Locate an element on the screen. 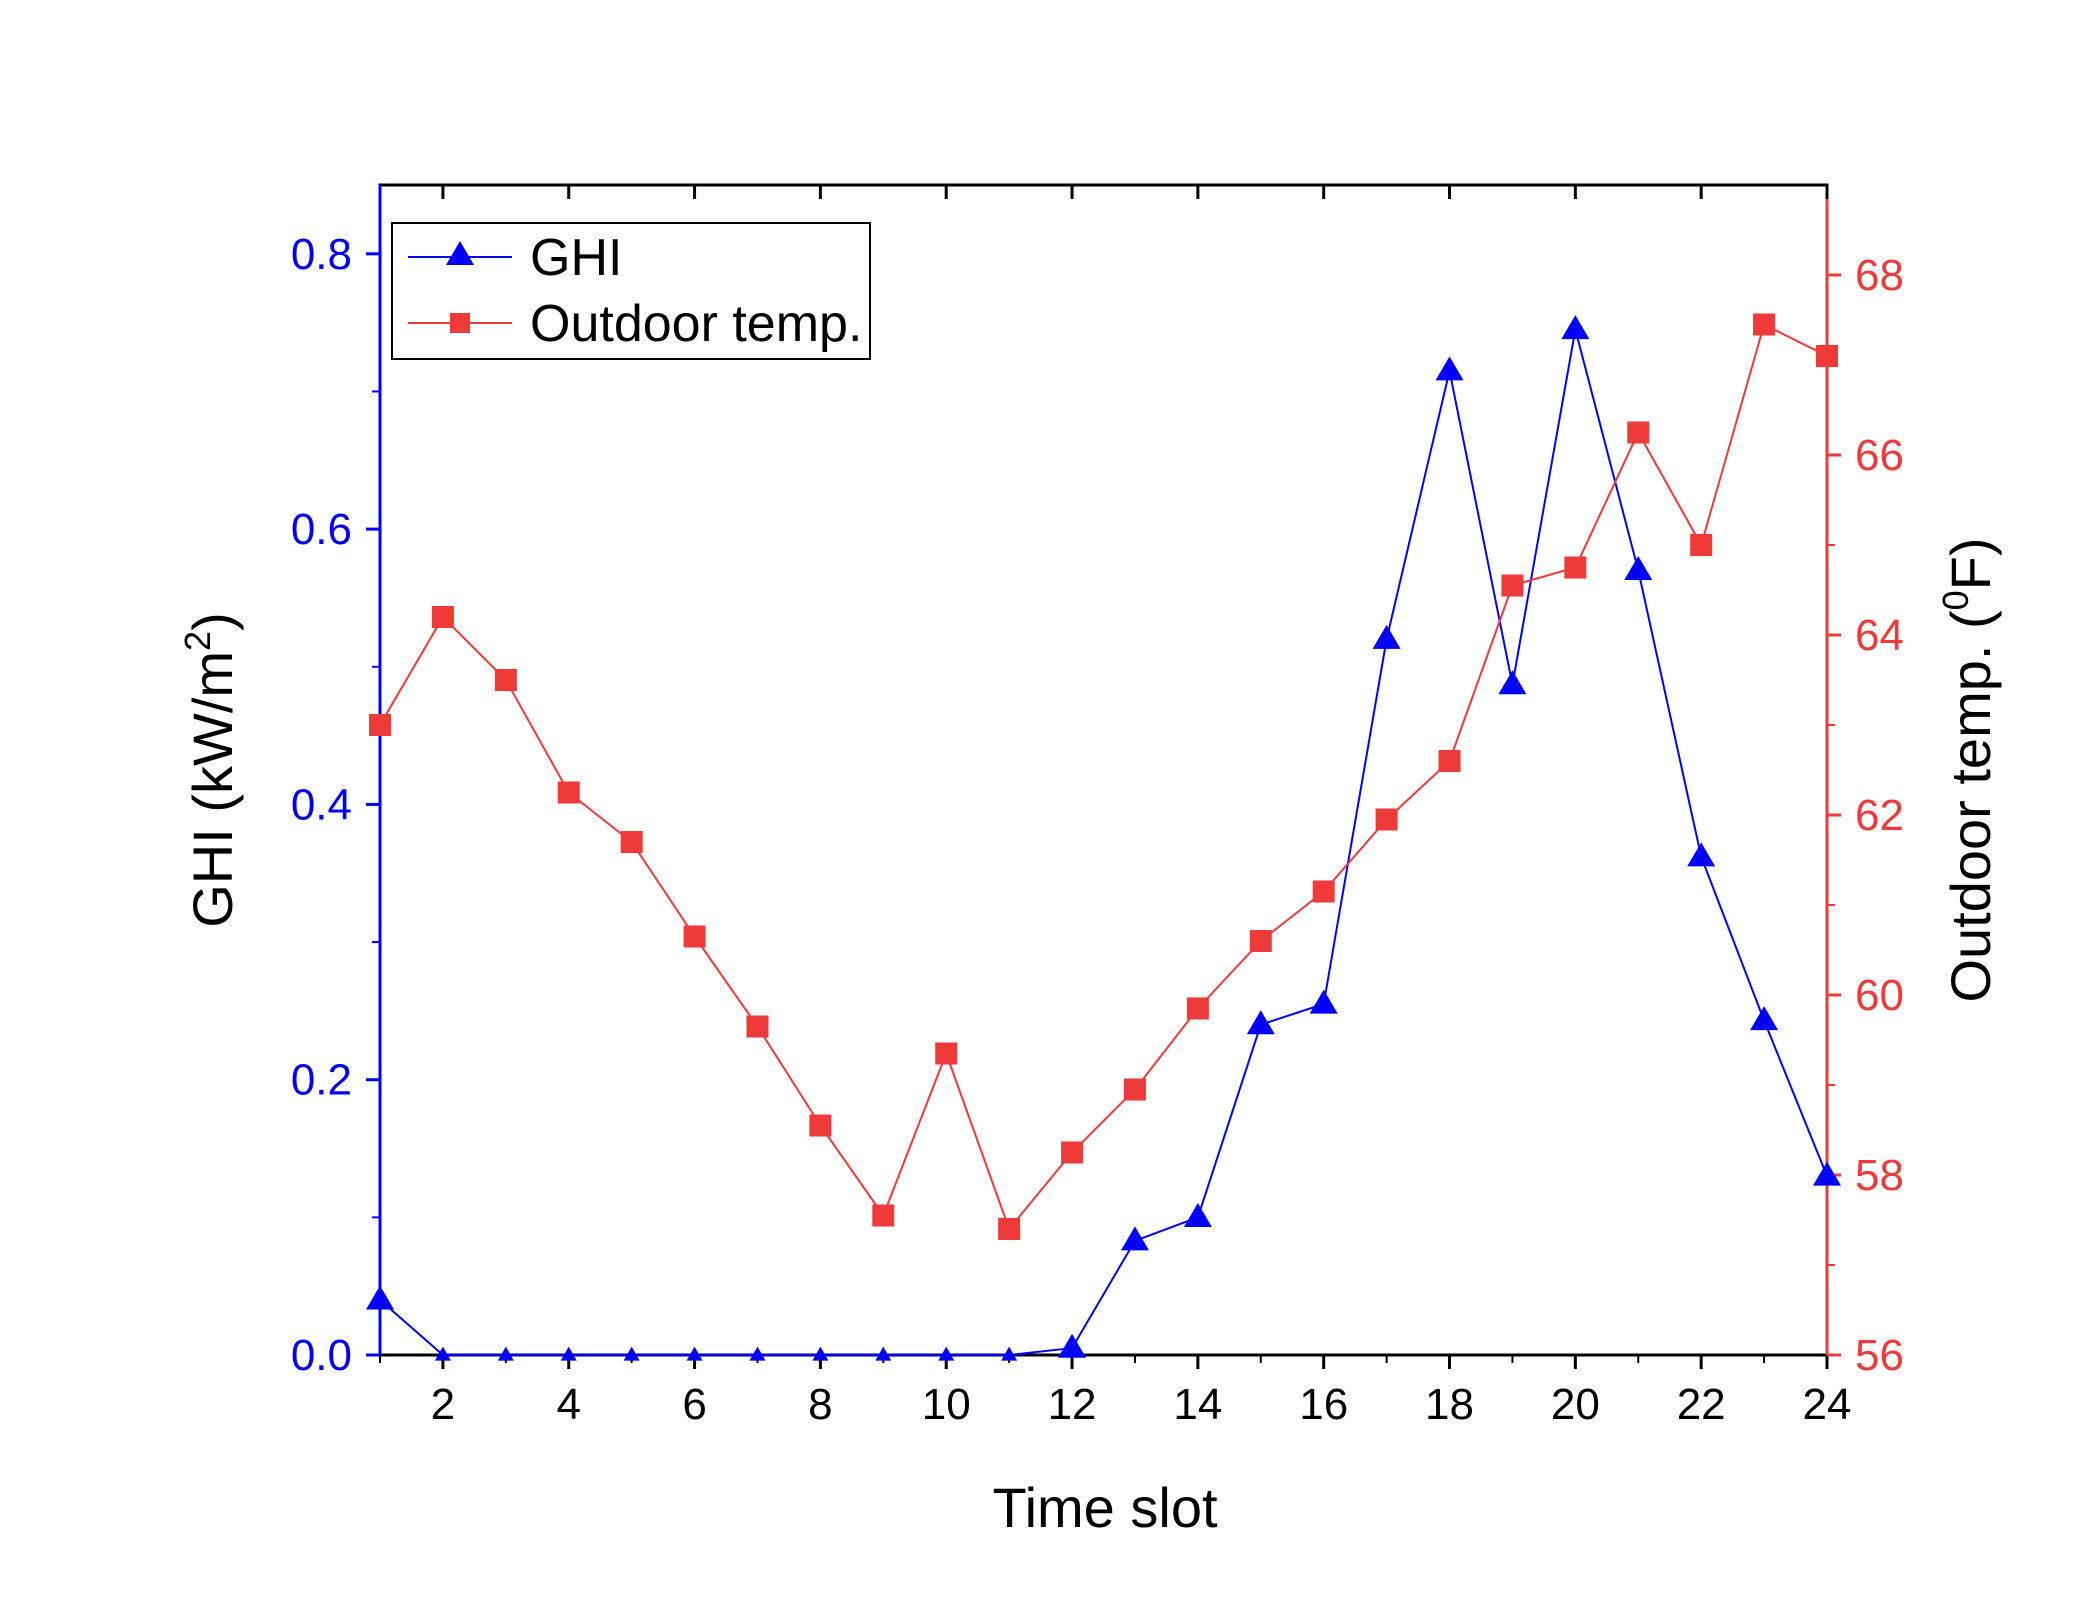 The image size is (2100, 1608). legend-ghi-label: GHI is located at coordinates (576, 258).